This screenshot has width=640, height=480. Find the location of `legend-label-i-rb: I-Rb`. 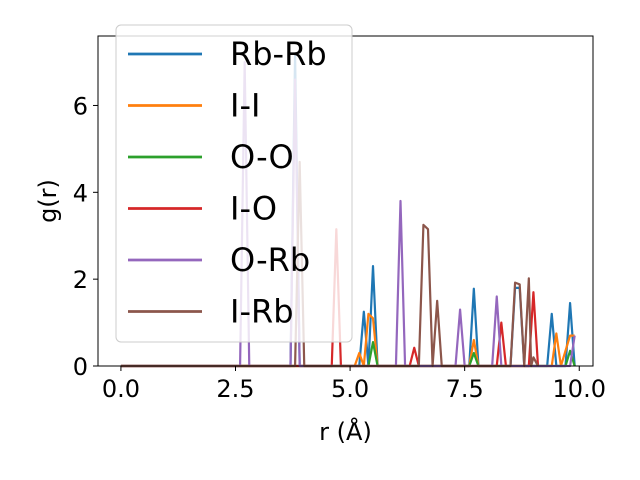

legend-label-i-rb: I-Rb is located at coordinates (262, 312).